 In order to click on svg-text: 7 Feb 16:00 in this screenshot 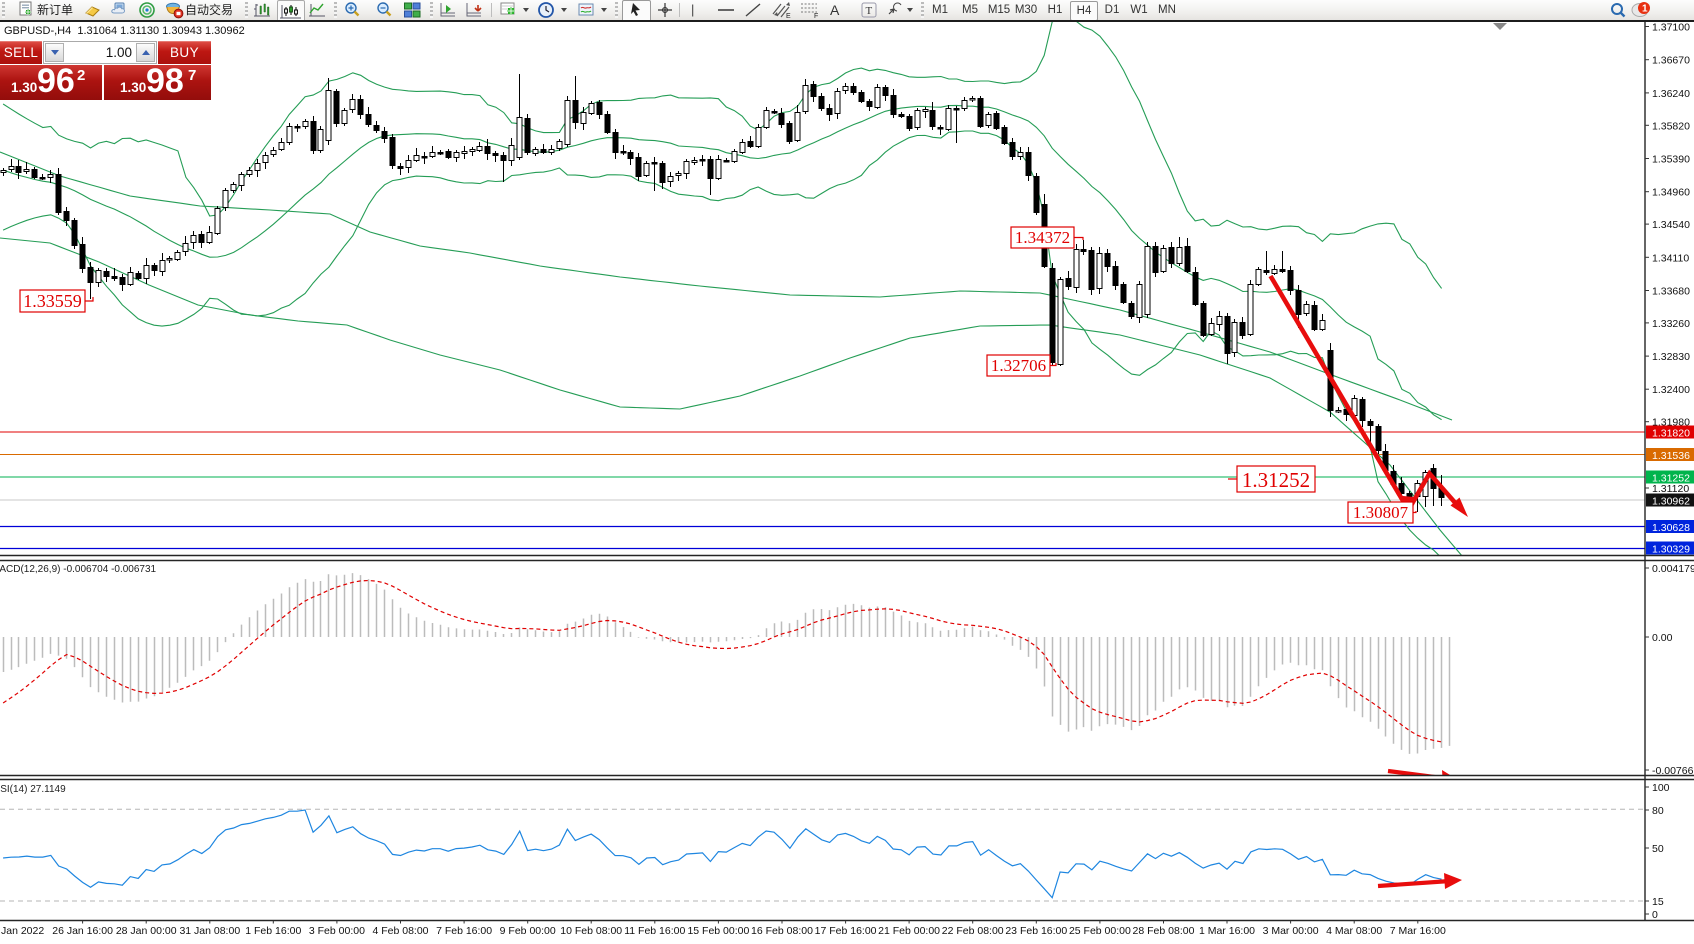, I will do `click(464, 931)`.